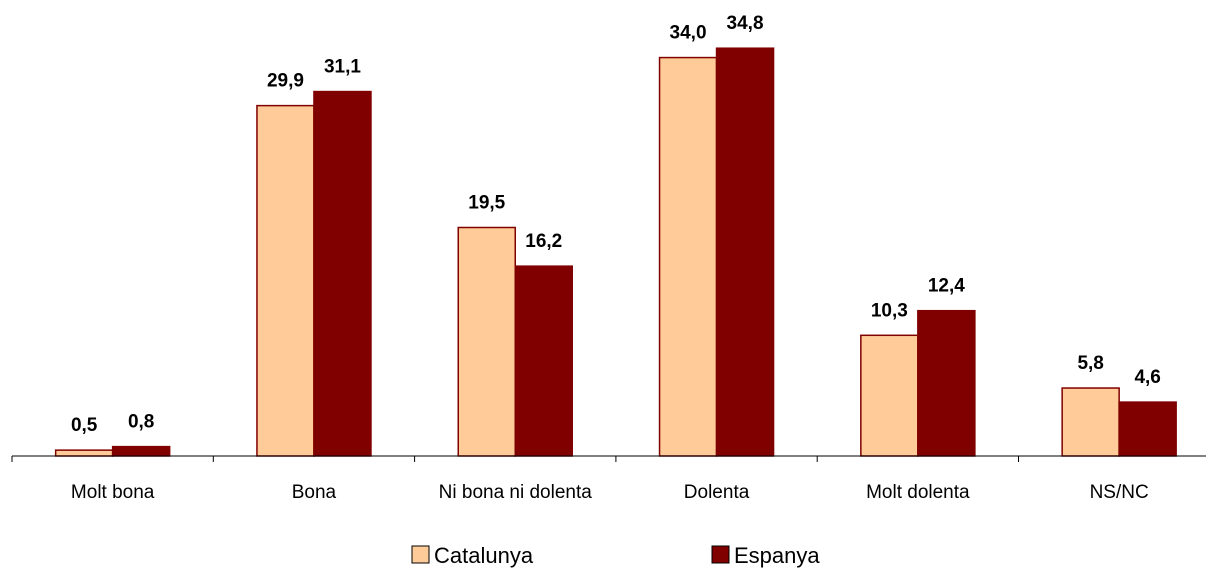 This screenshot has height=571, width=1206. I want to click on data-label-espanya-molt-bona: 0,8, so click(141, 422).